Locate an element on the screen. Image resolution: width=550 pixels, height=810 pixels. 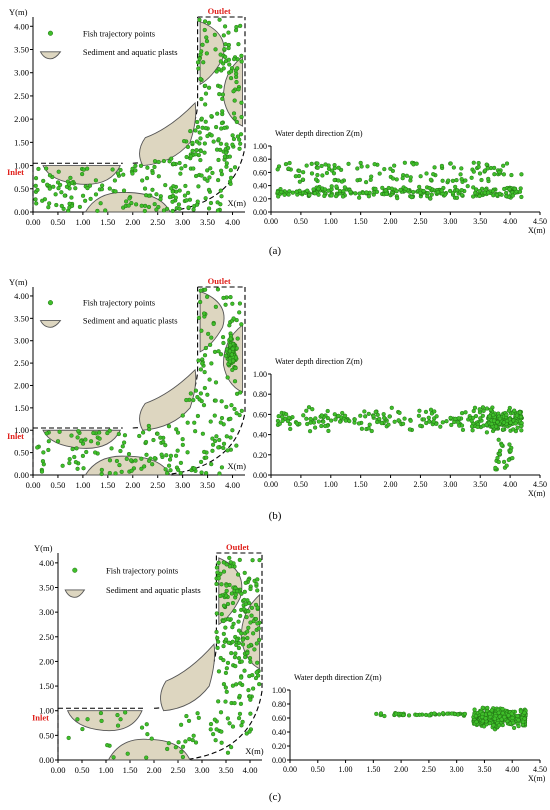
side-y-tick-label: 1.00 is located at coordinates (260, 374).